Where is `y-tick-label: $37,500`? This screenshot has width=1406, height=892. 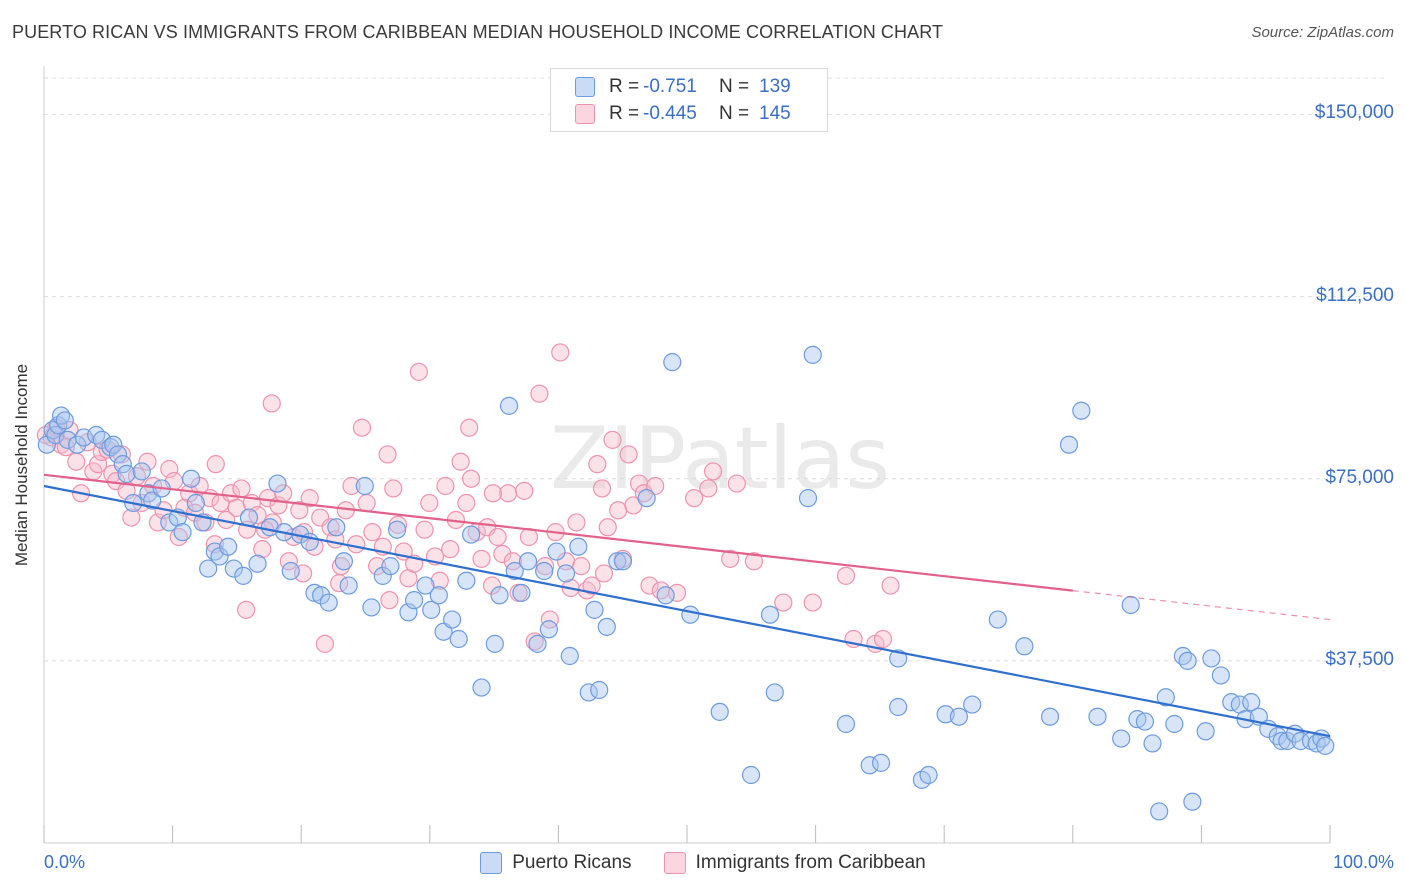
y-tick-label: $37,500 is located at coordinates (1359, 659).